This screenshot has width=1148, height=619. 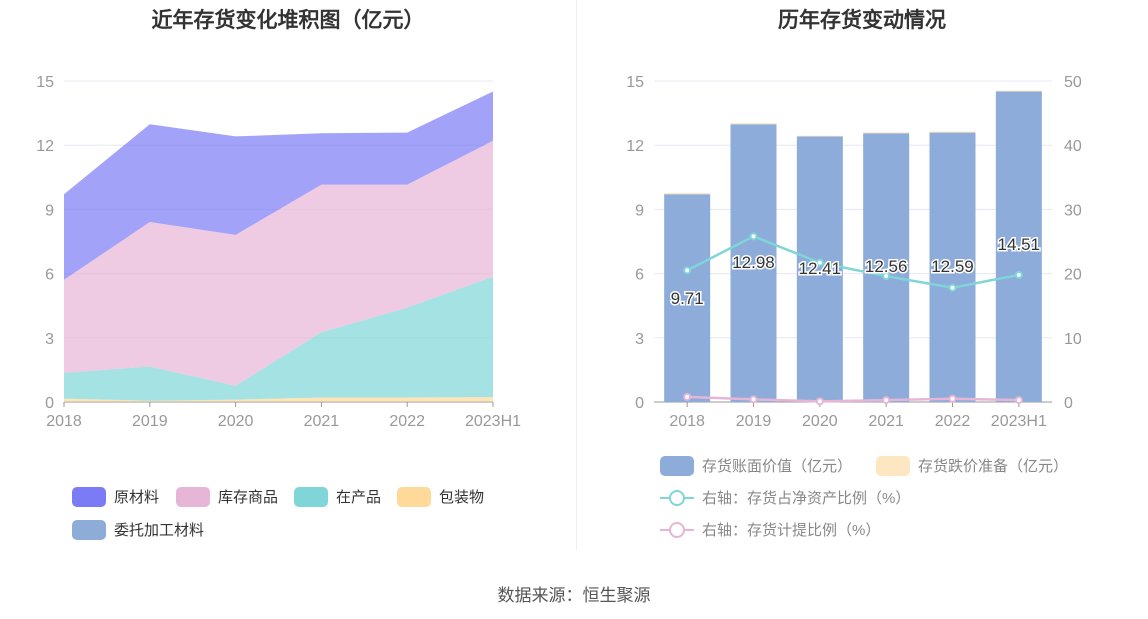 I want to click on y2-tick-label: 30, so click(x=1073, y=210).